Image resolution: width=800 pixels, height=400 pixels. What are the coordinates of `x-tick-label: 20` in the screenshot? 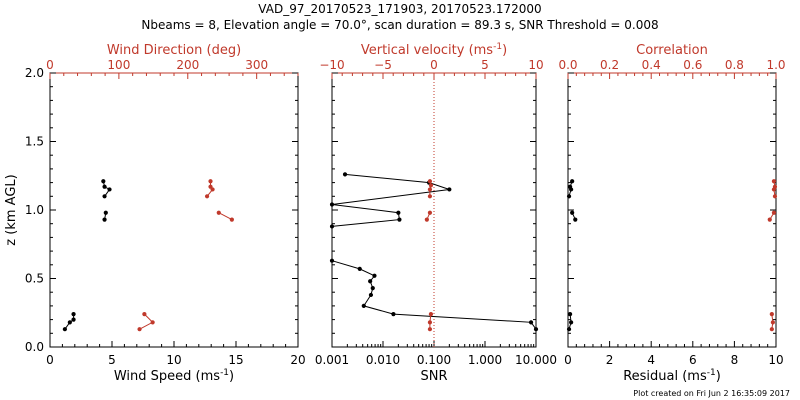 It's located at (297, 360).